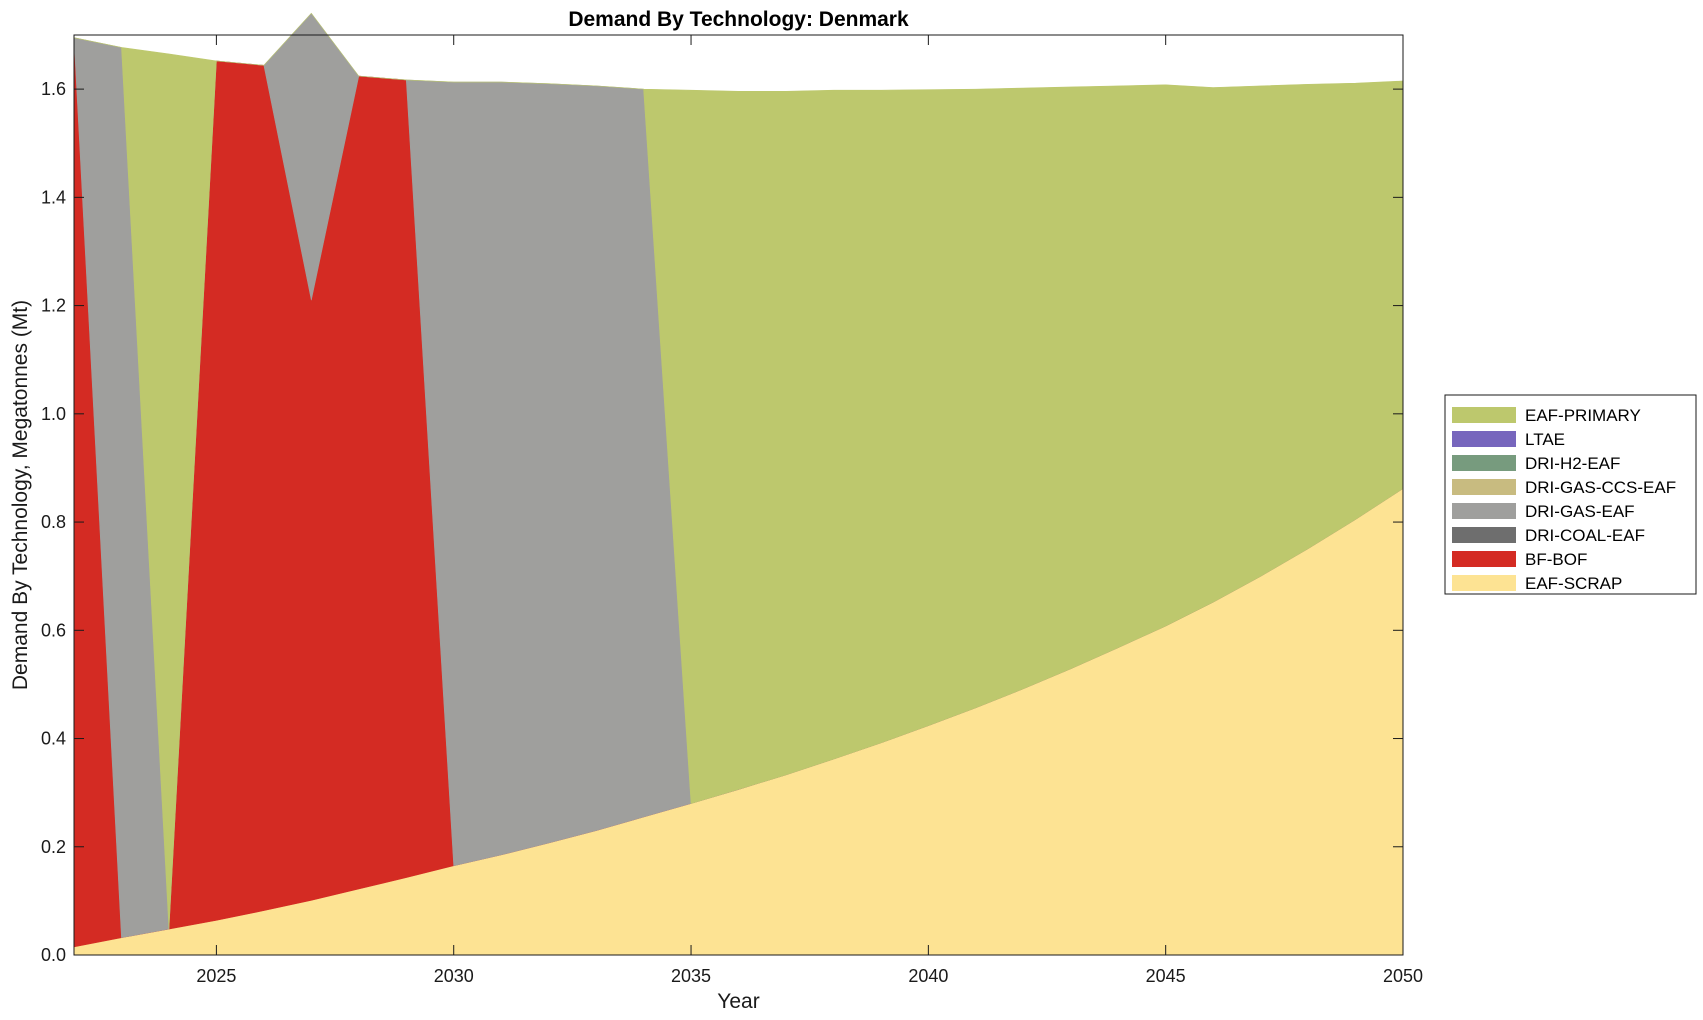 The width and height of the screenshot is (1703, 1020). Describe the element at coordinates (1572, 463) in the screenshot. I see `legend-label: DRI-H2-EAF` at that location.